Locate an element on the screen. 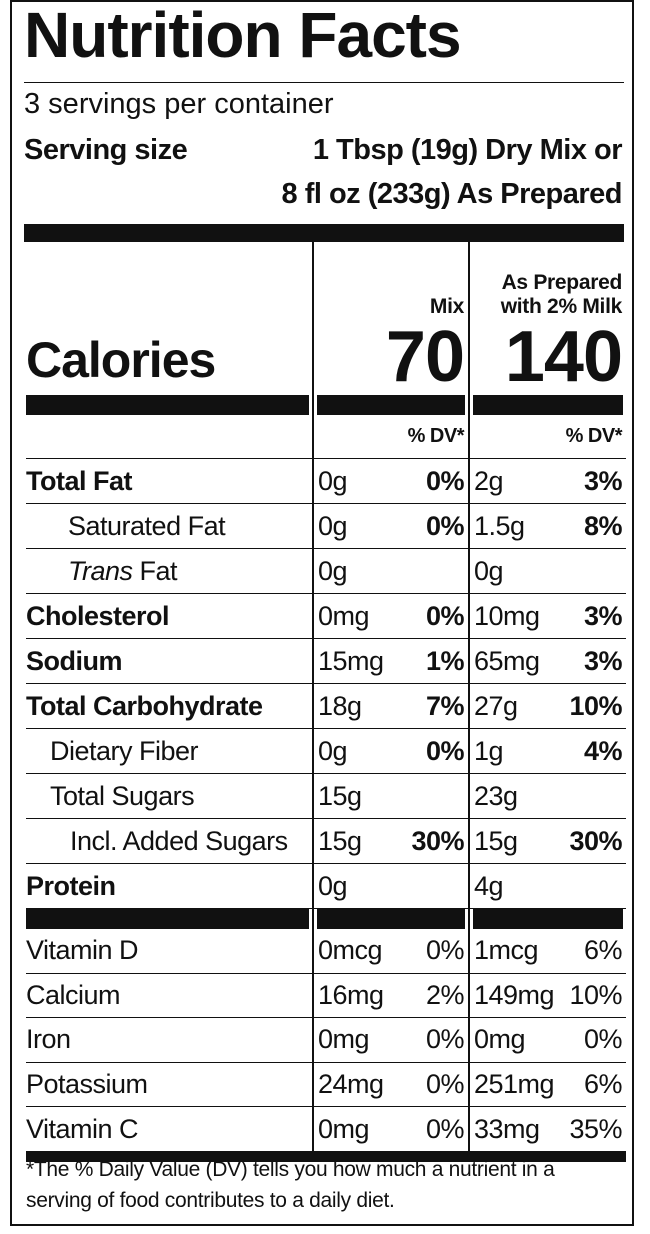 The height and width of the screenshot is (1234, 650). daily-value: 1% is located at coordinates (445, 660).